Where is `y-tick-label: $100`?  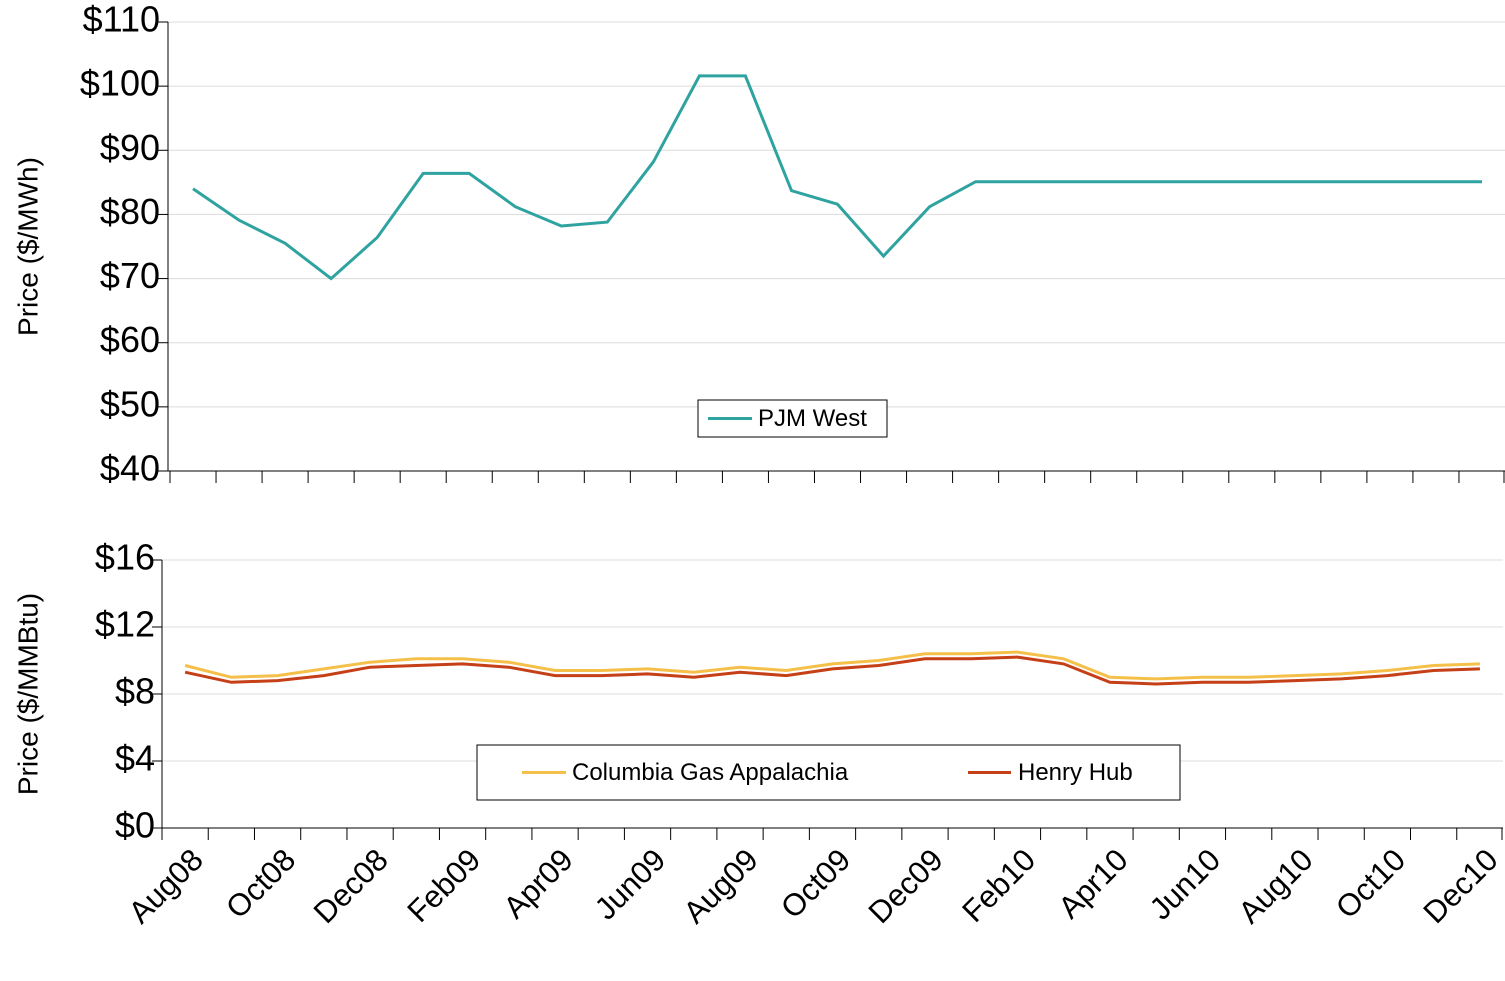
y-tick-label: $100 is located at coordinates (120, 83).